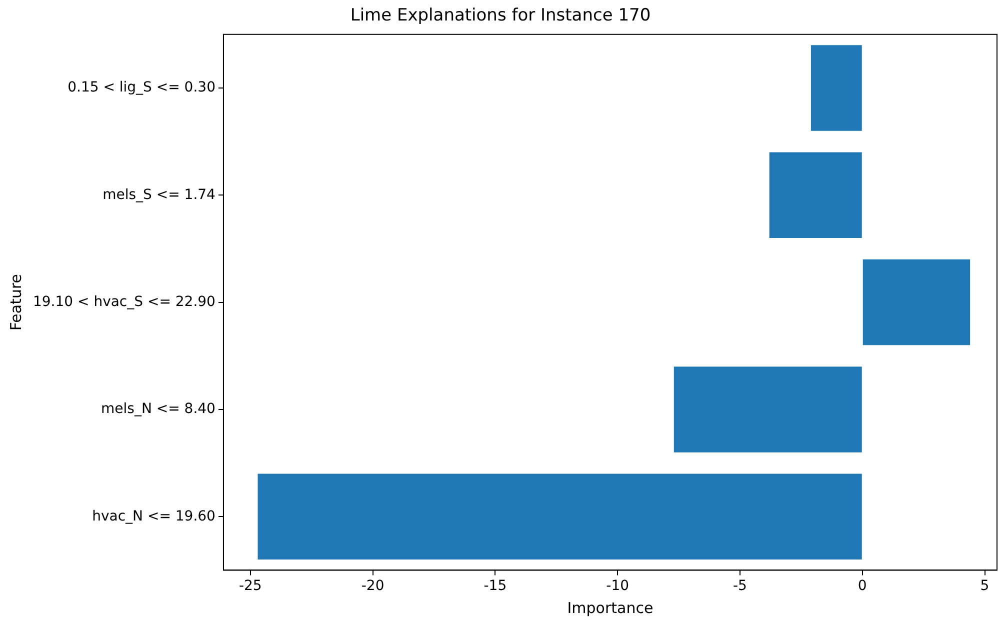  Describe the element at coordinates (142, 88) in the screenshot. I see `y-tick-label: 0.15 < lig_S <= 0.30` at that location.